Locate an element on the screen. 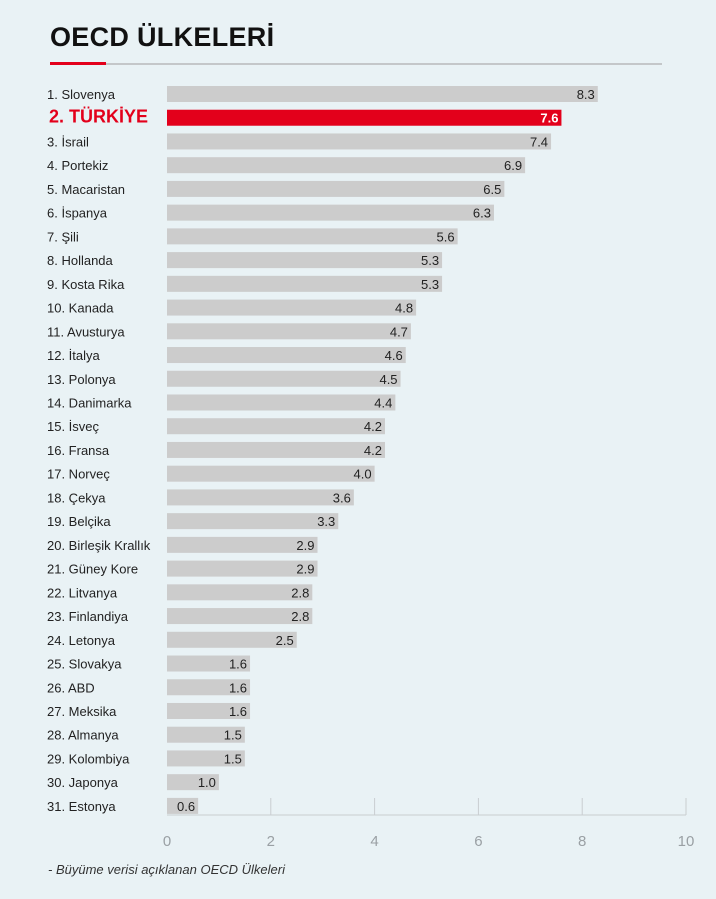 This screenshot has height=899, width=716. x-tick-label: 10 is located at coordinates (686, 841).